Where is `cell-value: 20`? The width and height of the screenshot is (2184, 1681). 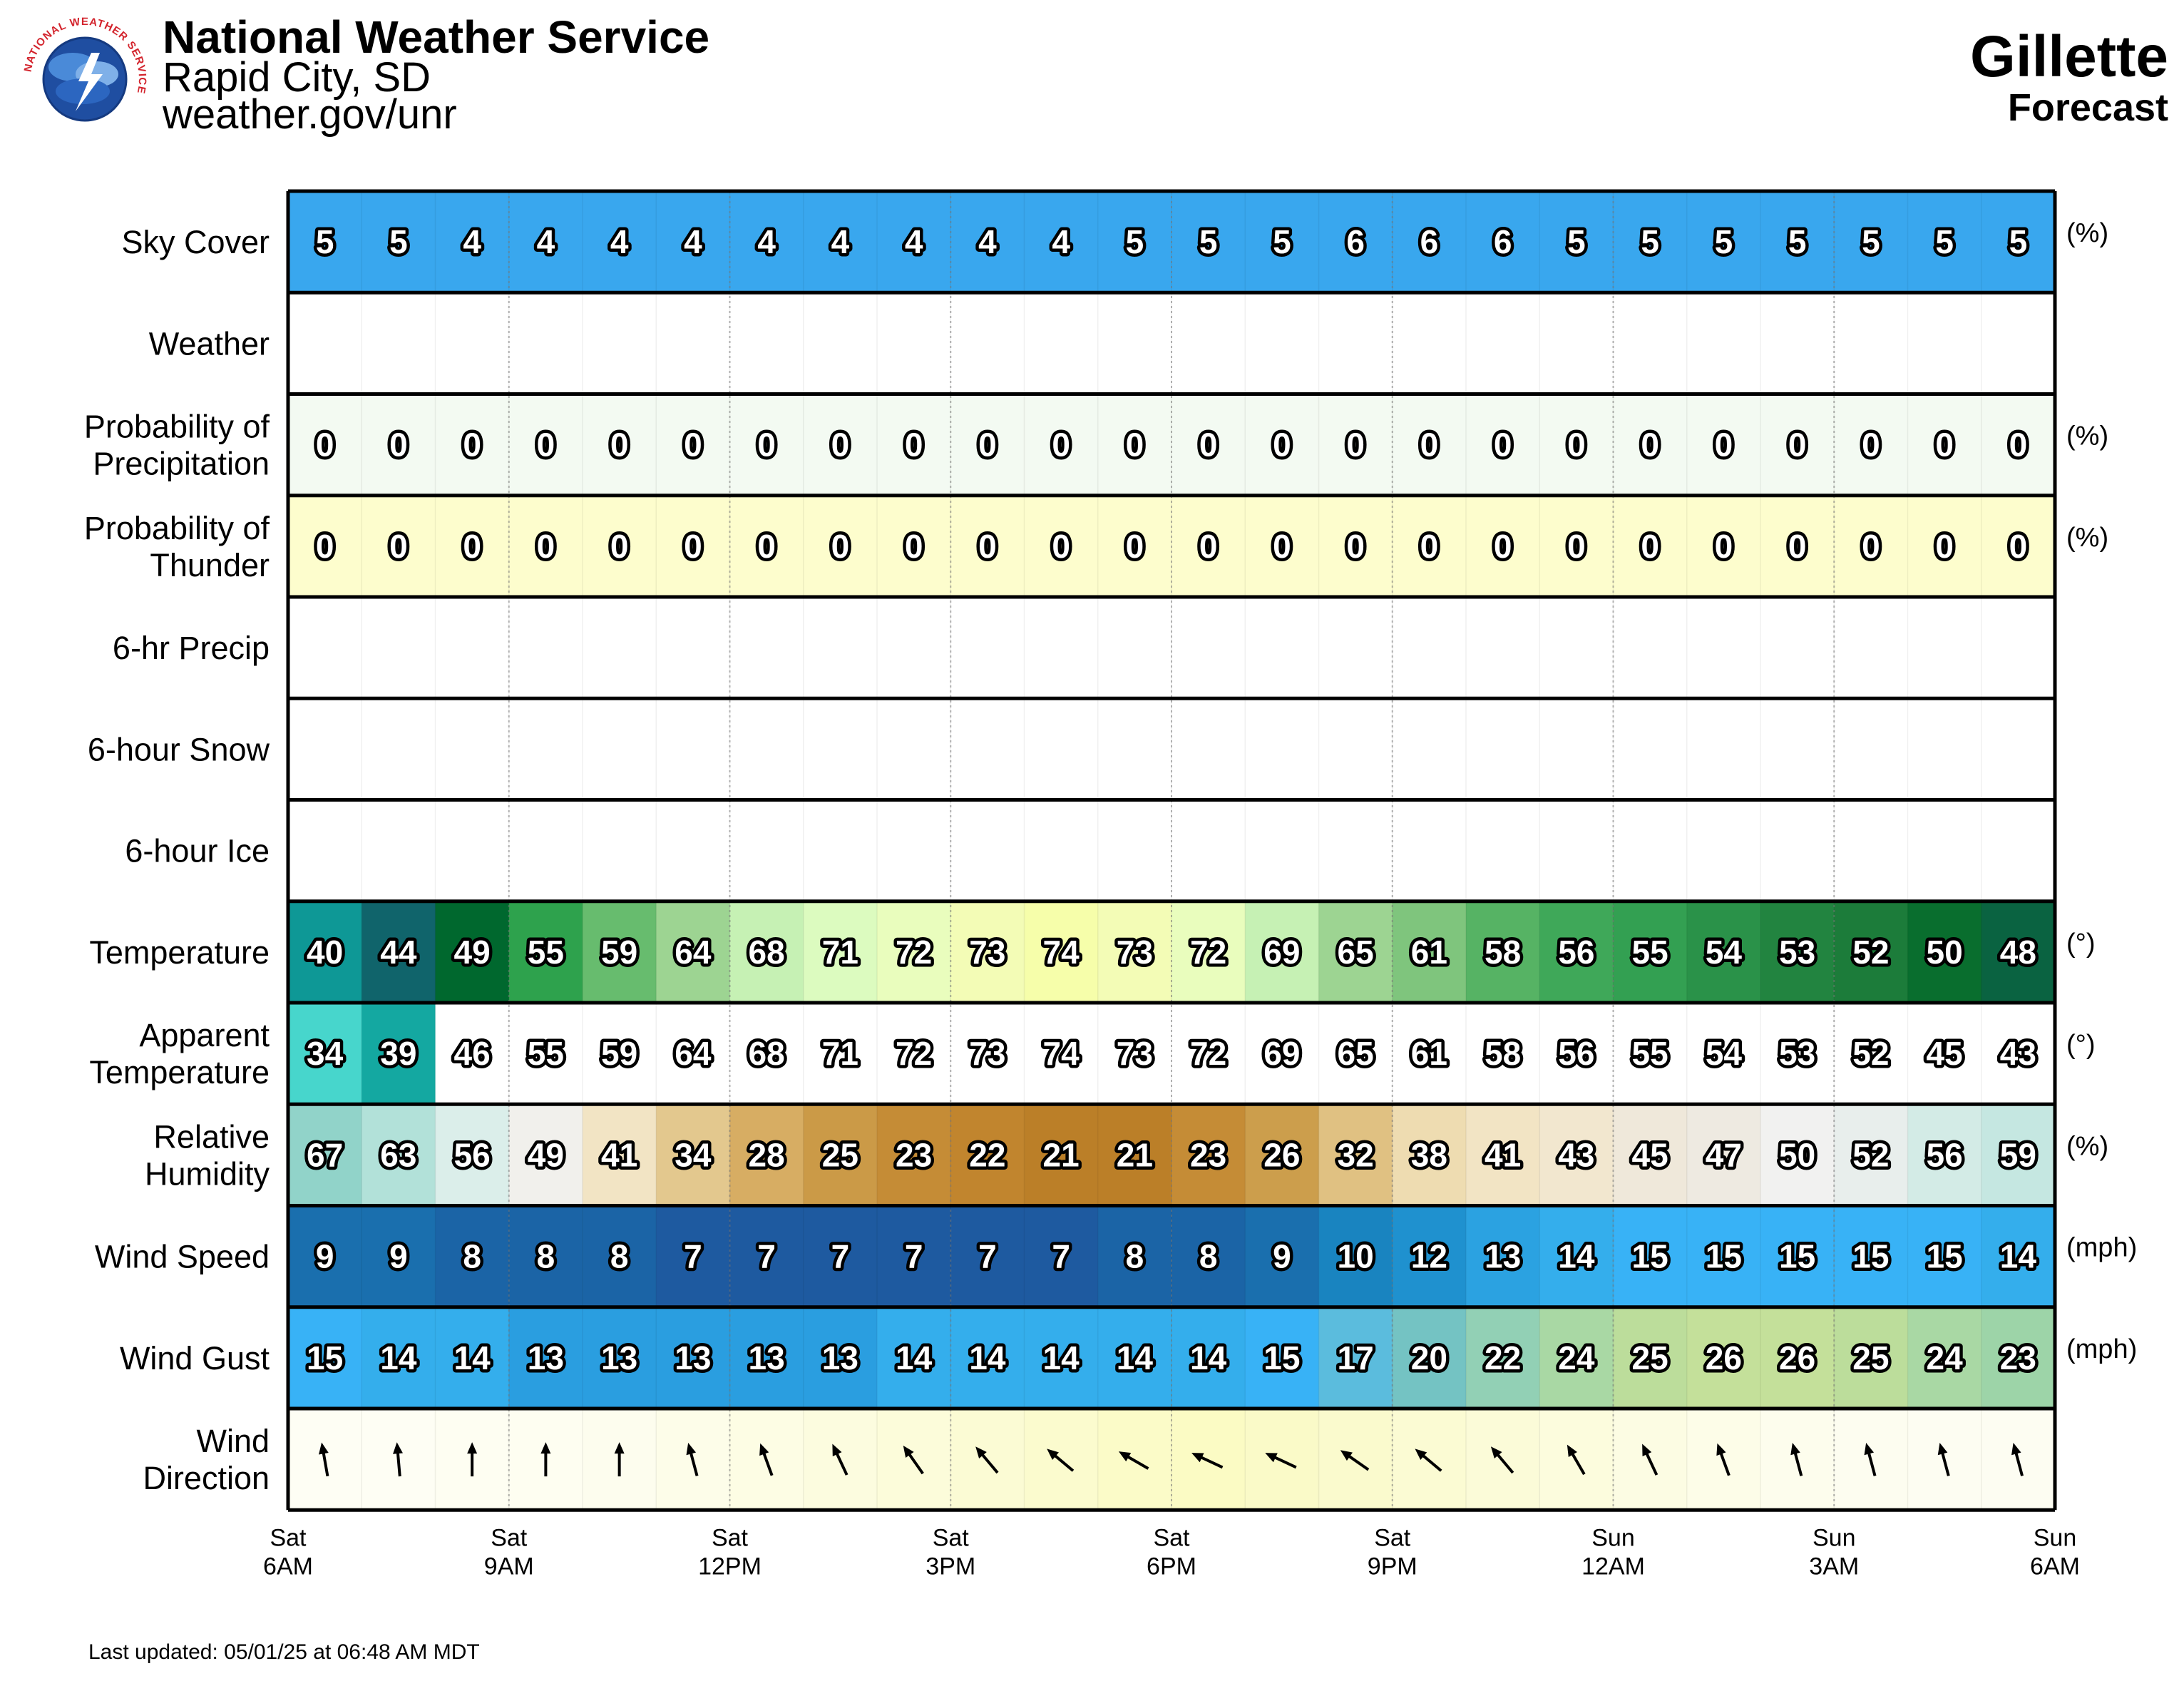
cell-value: 20 is located at coordinates (1429, 1357).